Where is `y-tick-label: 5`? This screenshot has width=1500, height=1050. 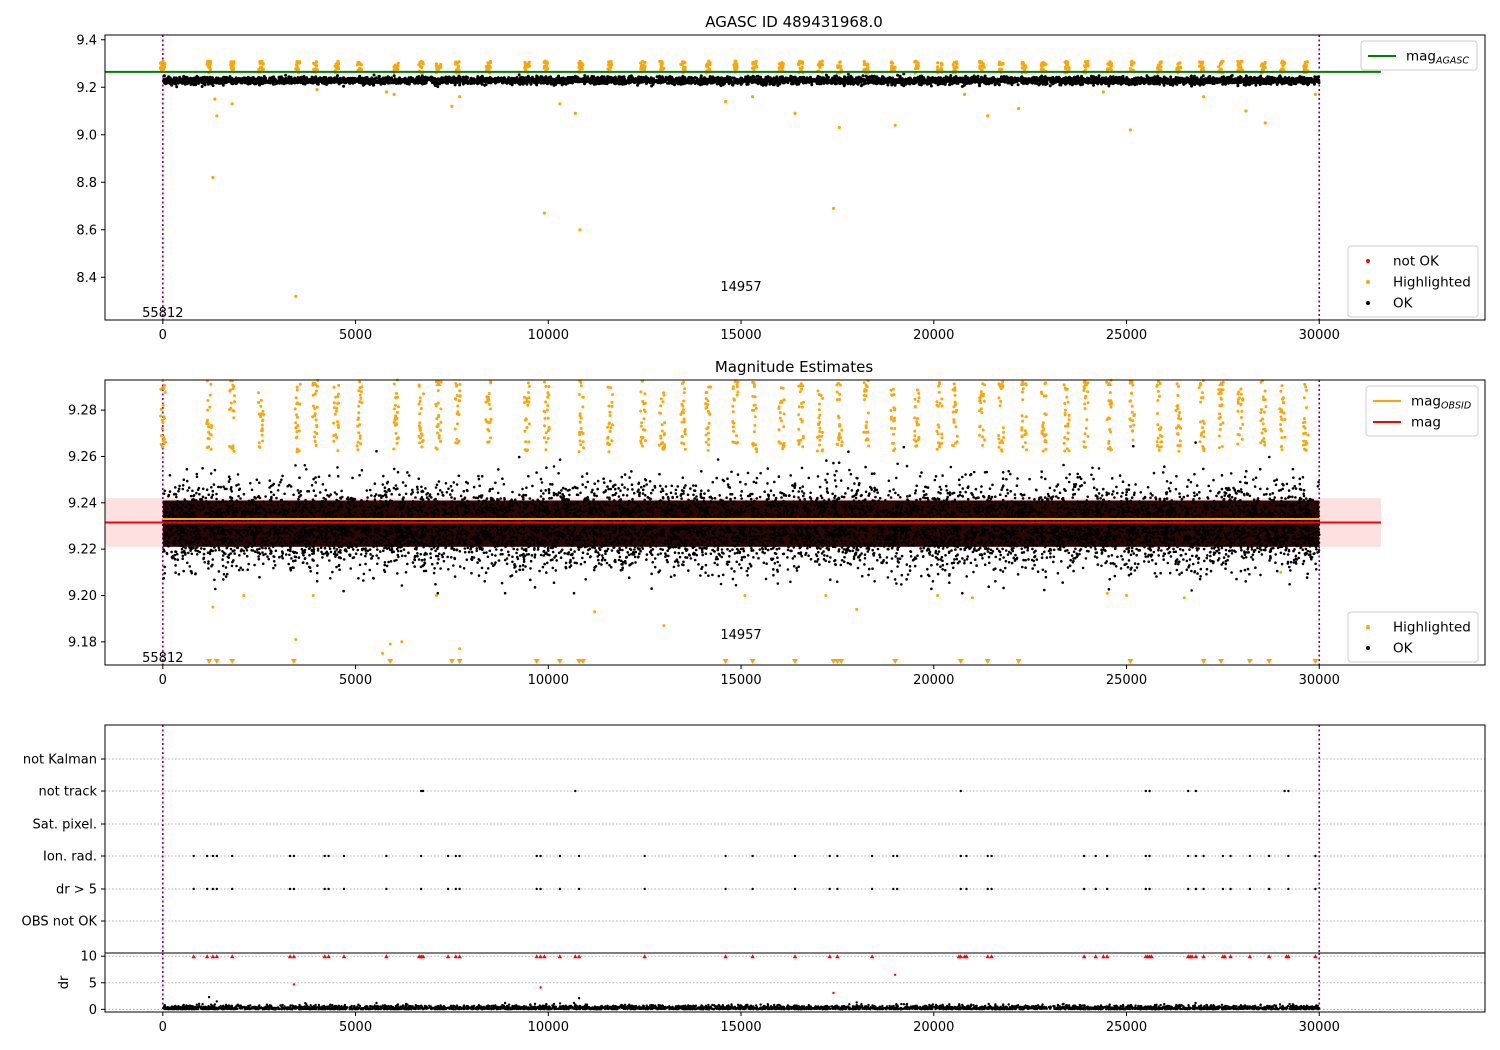 y-tick-label: 5 is located at coordinates (93, 983).